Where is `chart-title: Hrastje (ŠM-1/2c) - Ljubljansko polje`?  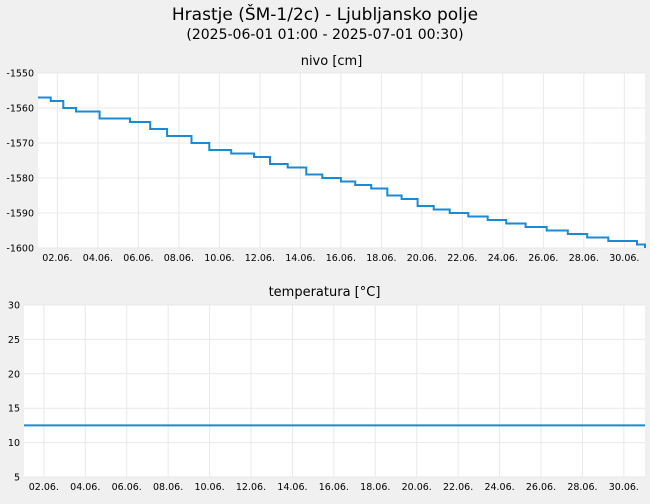
chart-title: Hrastje (ŠM-1/2c) - Ljubljansko polje is located at coordinates (325, 14).